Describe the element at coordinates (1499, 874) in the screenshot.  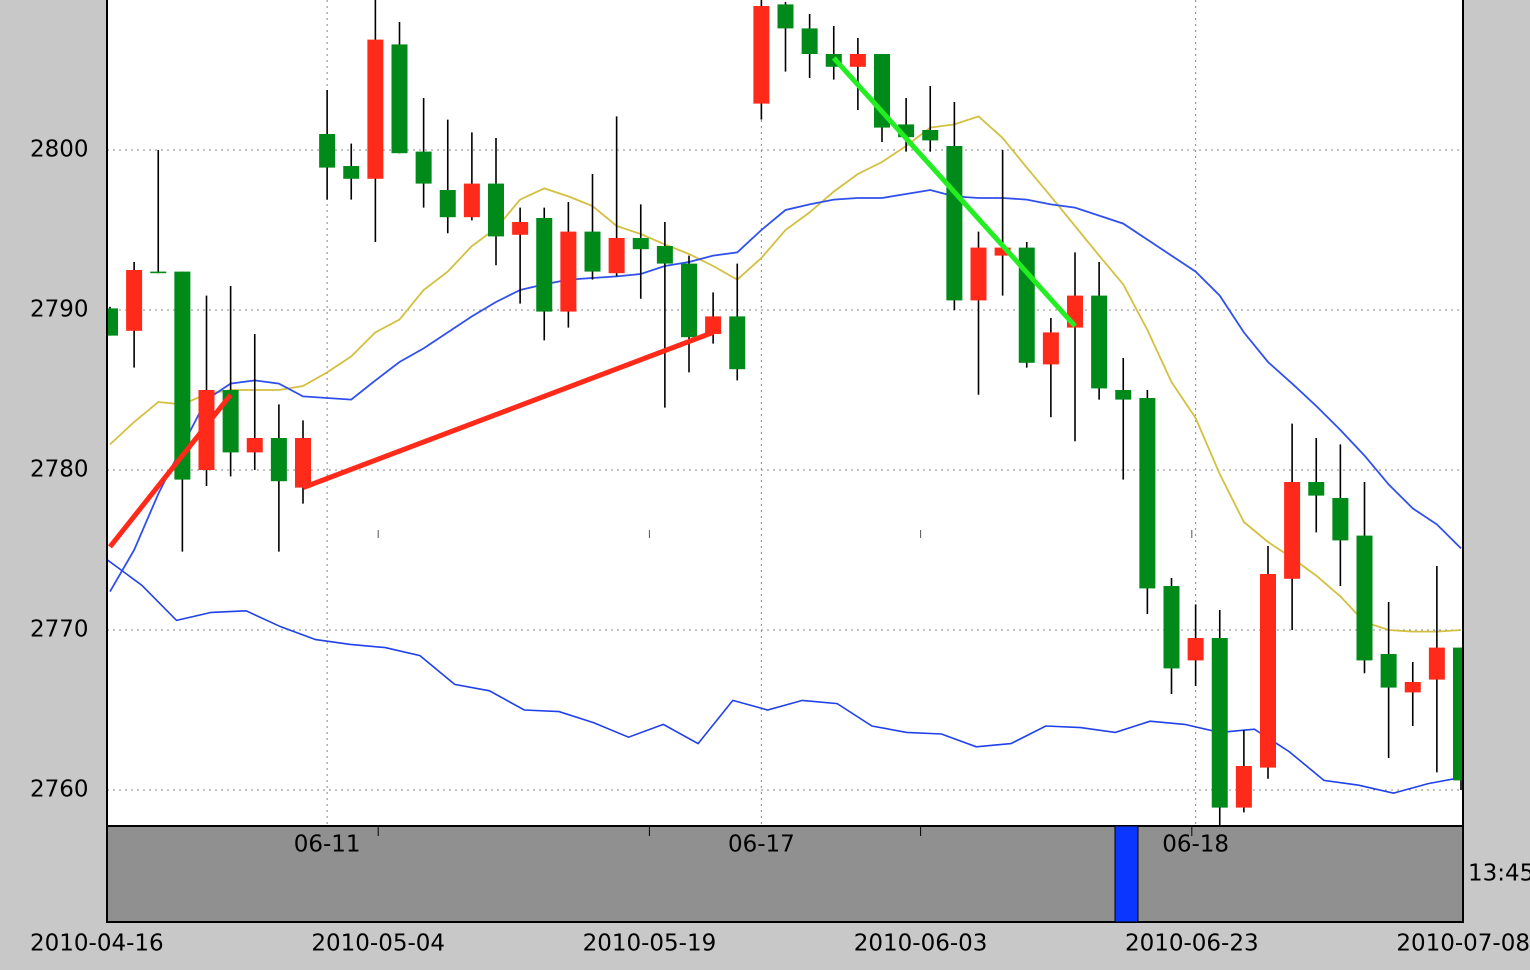
I see `side-label: 13:45` at that location.